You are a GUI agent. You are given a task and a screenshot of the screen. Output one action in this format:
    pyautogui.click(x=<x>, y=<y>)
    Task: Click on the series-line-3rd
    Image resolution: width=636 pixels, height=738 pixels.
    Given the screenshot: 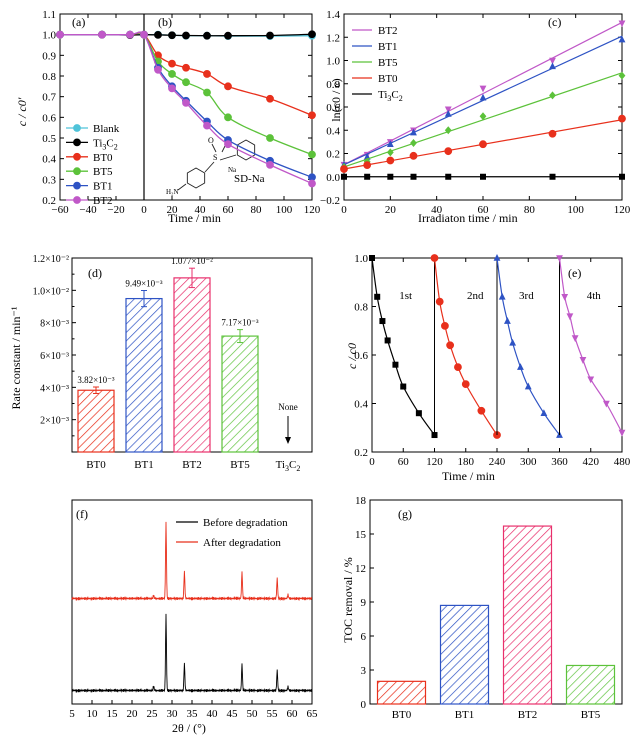 What is the action you would take?
    pyautogui.click(x=528, y=346)
    